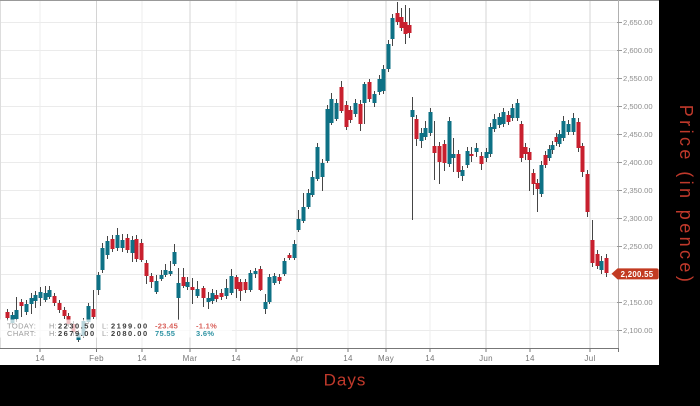 The height and width of the screenshot is (406, 700). I want to click on svg-text: 2,600.00, so click(638, 50).